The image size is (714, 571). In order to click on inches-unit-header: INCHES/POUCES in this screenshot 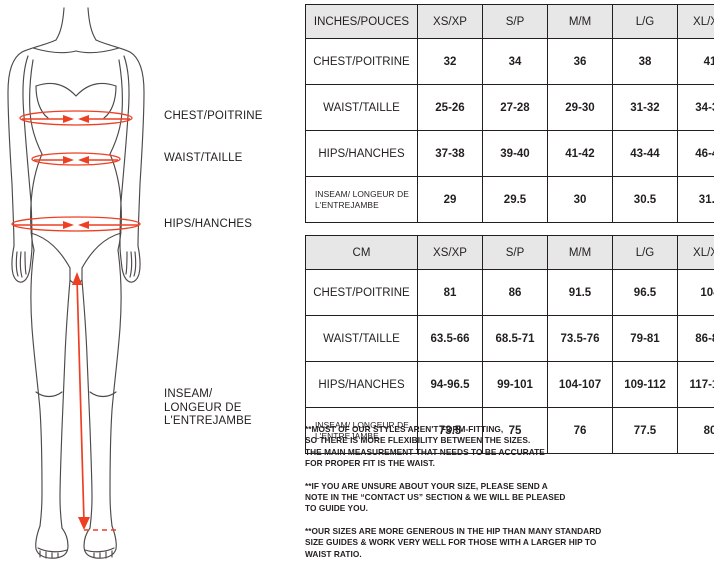, I will do `click(362, 22)`.